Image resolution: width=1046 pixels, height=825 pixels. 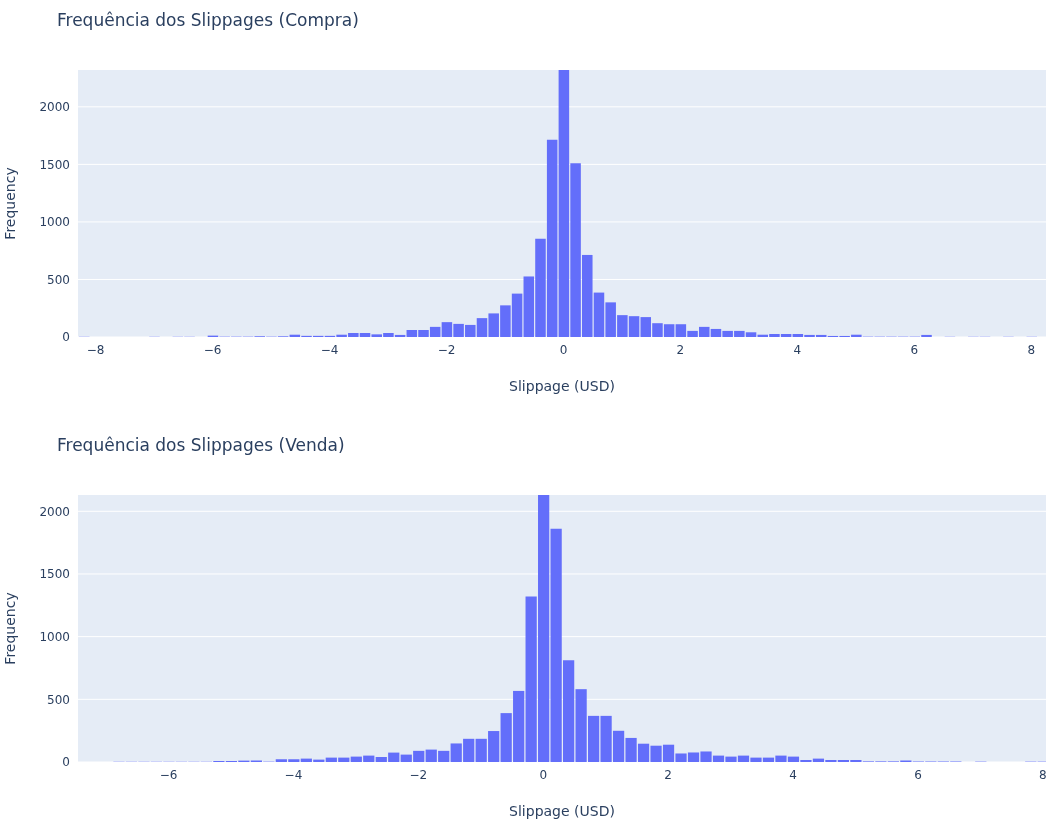 I want to click on chart-title: Frequência dos Slippages (Venda), so click(x=201, y=445).